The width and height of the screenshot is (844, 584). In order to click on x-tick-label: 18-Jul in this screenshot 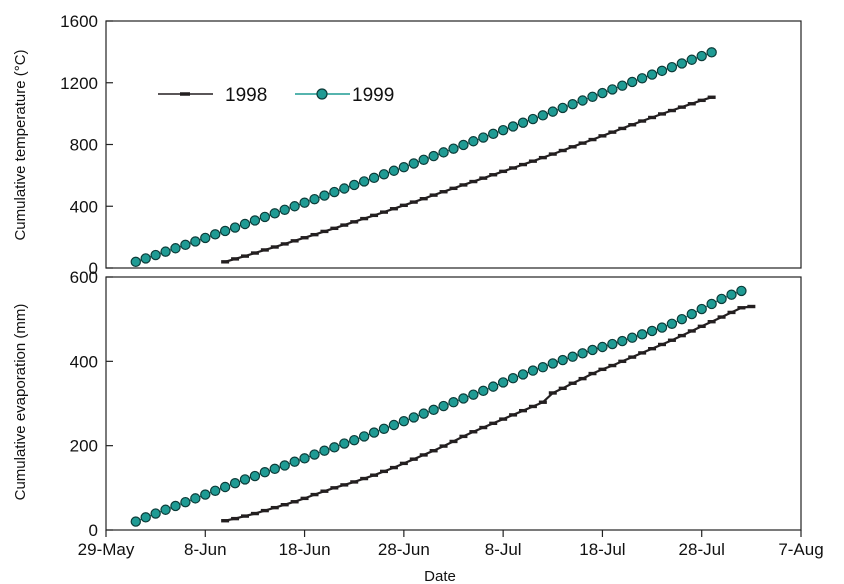, I will do `click(602, 549)`.